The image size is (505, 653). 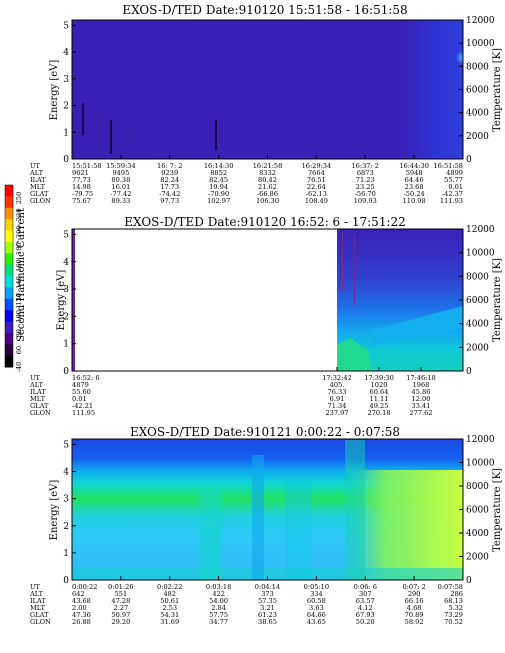 I want to click on ephemeris-value: 60.58, so click(x=316, y=601).